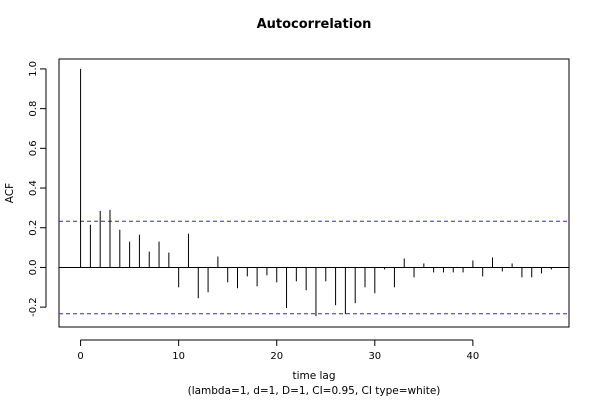 The image size is (600, 400). Describe the element at coordinates (313, 376) in the screenshot. I see `x-axis-label: time lag` at that location.